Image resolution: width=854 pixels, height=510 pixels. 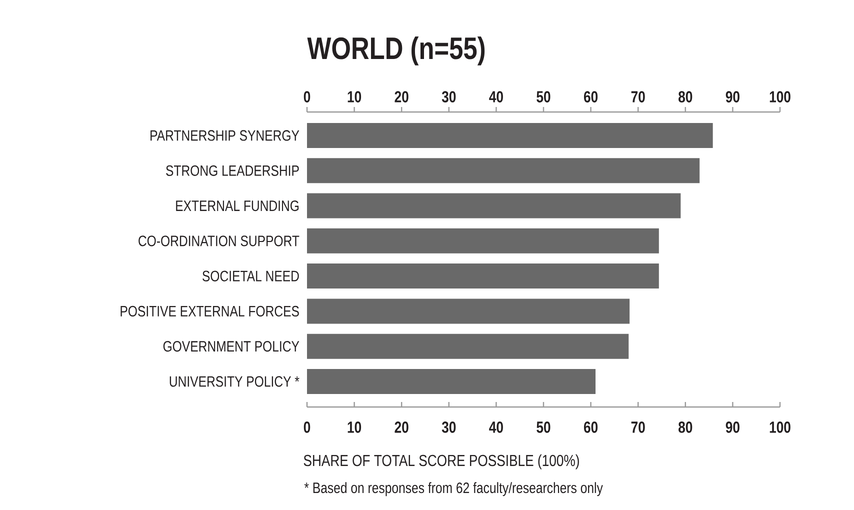 What do you see at coordinates (355, 427) in the screenshot?
I see `x-tick-label: 10` at bounding box center [355, 427].